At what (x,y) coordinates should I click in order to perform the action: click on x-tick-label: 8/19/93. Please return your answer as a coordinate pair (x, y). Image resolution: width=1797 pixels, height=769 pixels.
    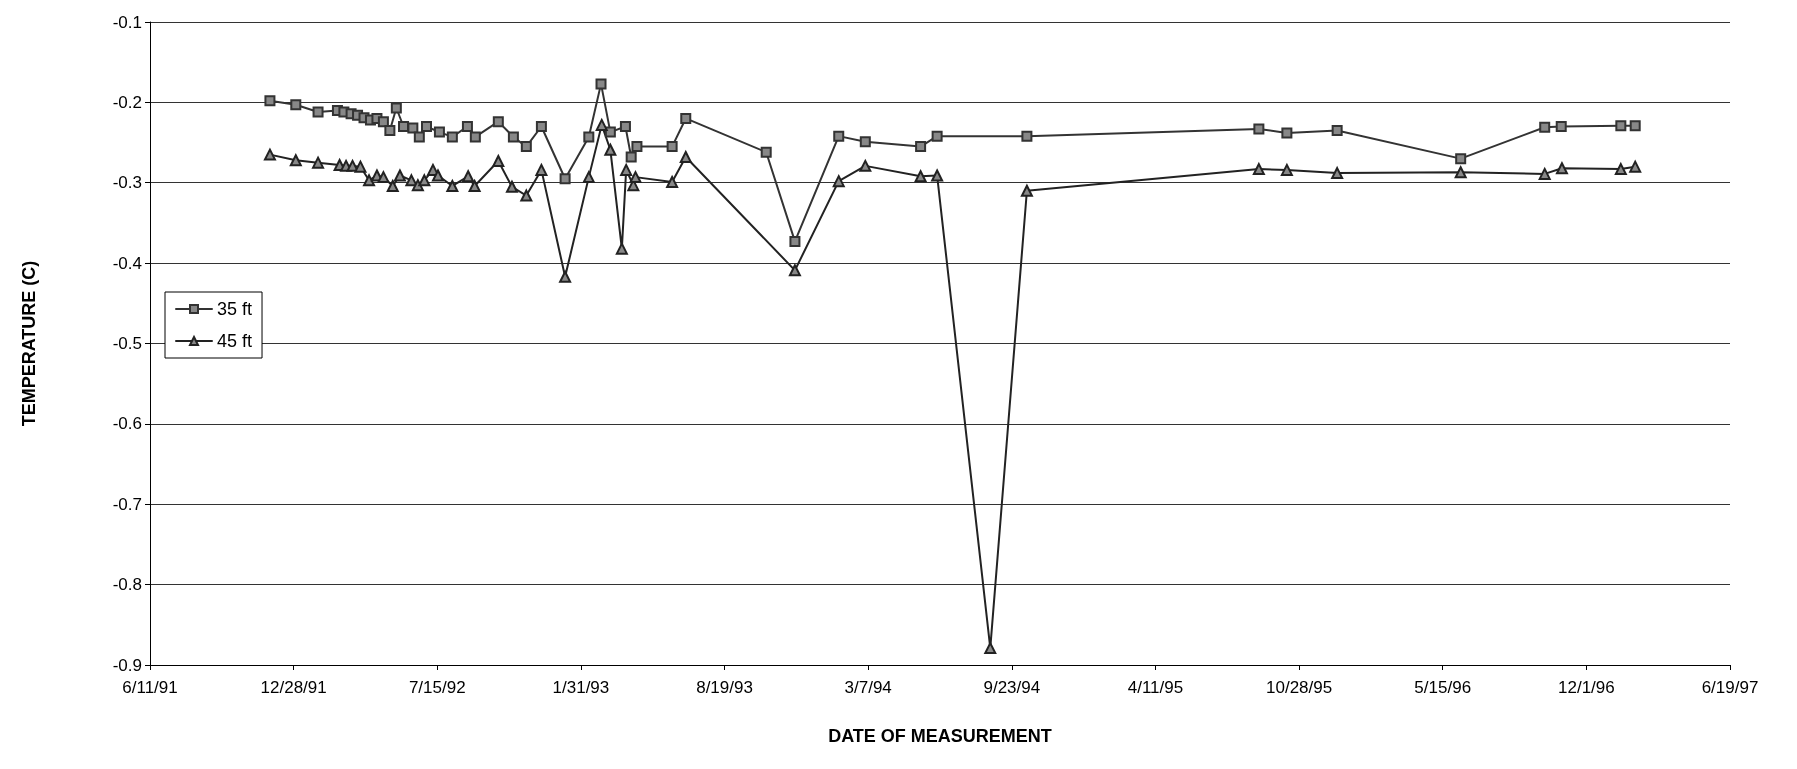
    Looking at the image, I should click on (724, 687).